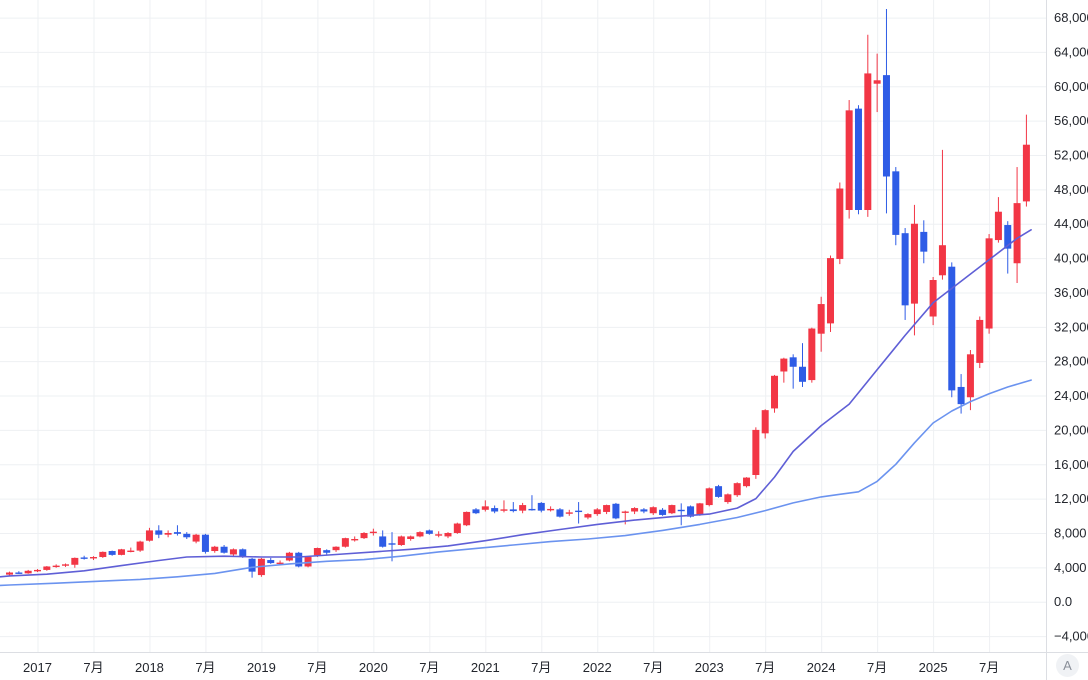 The image size is (1088, 680). I want to click on svg-text: 40,000, so click(1071, 258).